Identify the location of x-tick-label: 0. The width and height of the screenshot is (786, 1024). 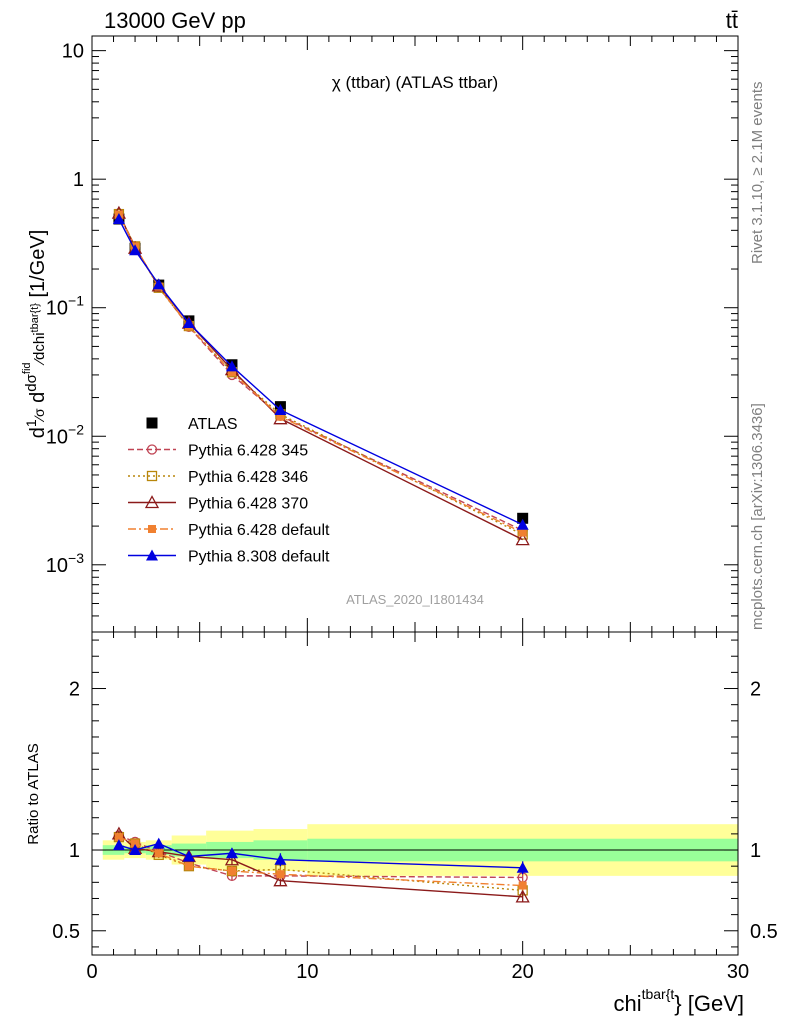
(91, 972).